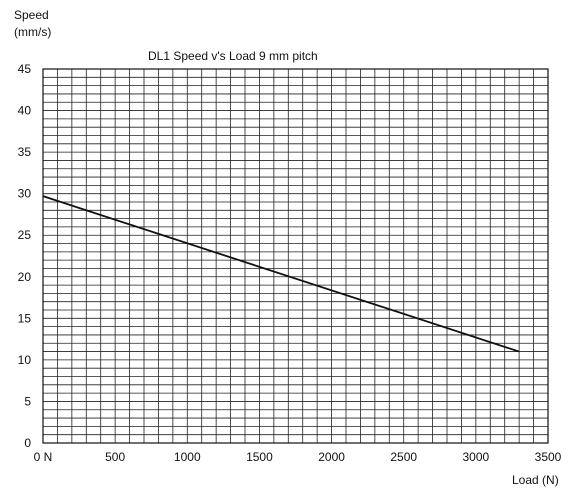  Describe the element at coordinates (115, 457) in the screenshot. I see `x-tick-label: 500` at that location.